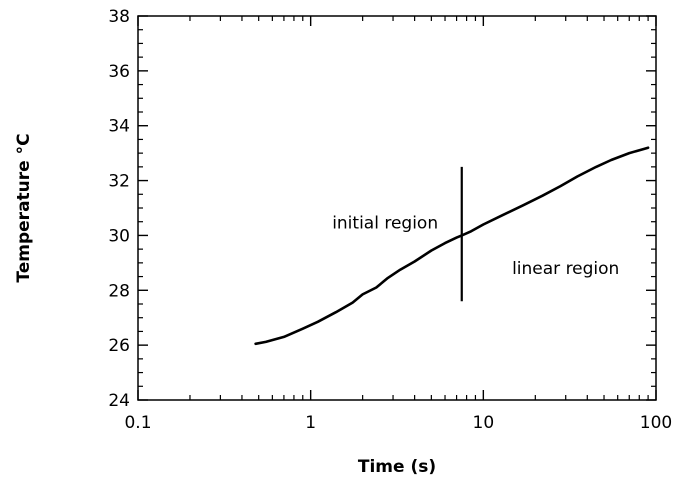 The height and width of the screenshot is (478, 677). What do you see at coordinates (119, 17) in the screenshot?
I see `y-tick-label: 38` at bounding box center [119, 17].